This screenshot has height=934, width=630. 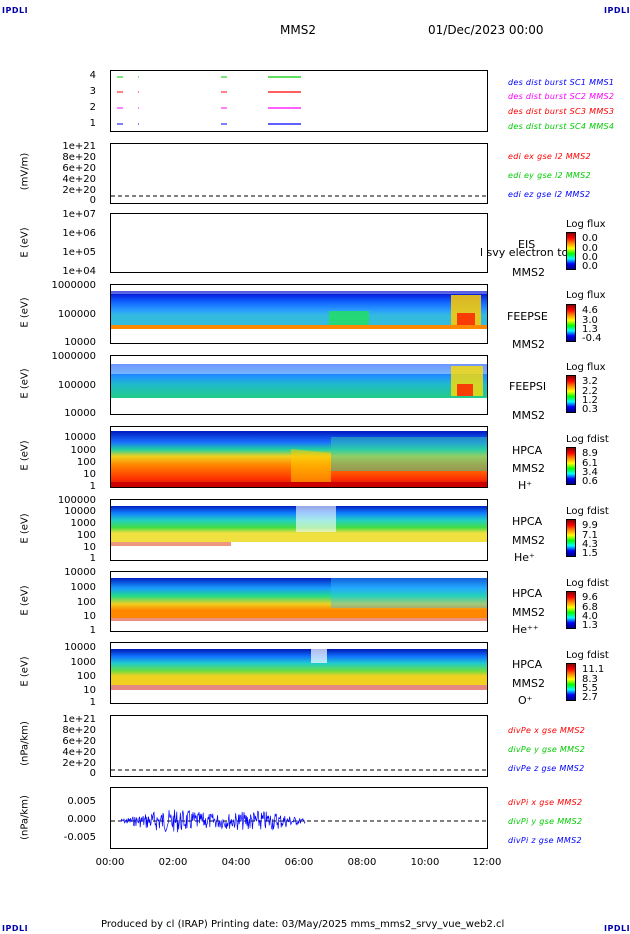 I want to click on xtick-5: 10:00, so click(x=425, y=862).